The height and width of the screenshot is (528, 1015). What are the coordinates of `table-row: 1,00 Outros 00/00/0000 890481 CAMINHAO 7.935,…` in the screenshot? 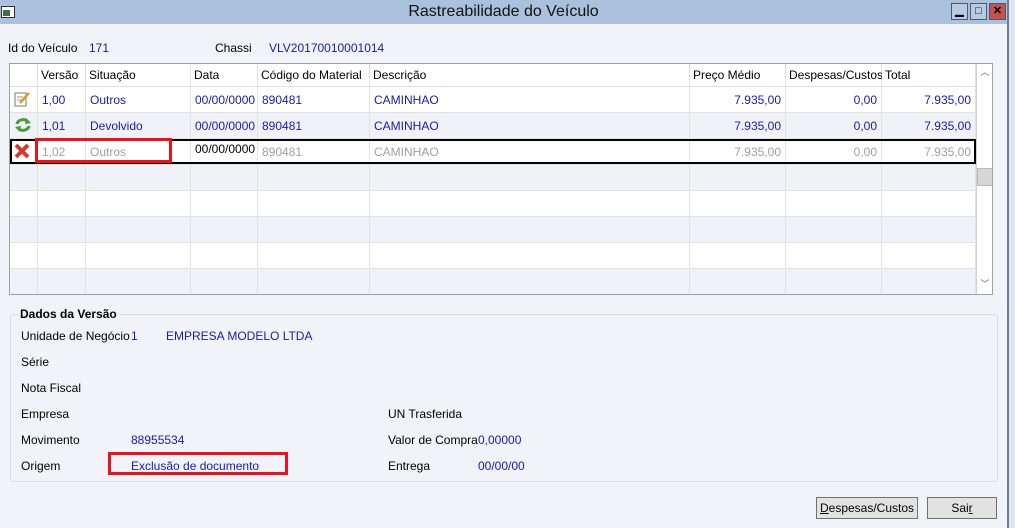 It's located at (493, 100).